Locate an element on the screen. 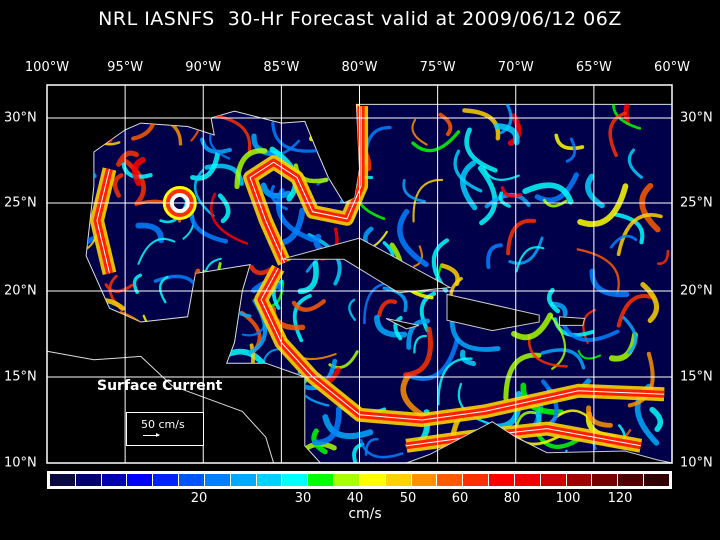 The image size is (720, 540). pacific-coastline is located at coordinates (160, 407).